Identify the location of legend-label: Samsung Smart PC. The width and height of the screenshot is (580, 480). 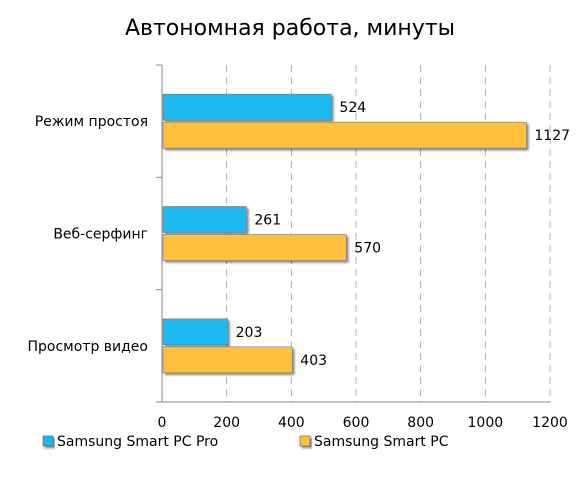
(381, 442).